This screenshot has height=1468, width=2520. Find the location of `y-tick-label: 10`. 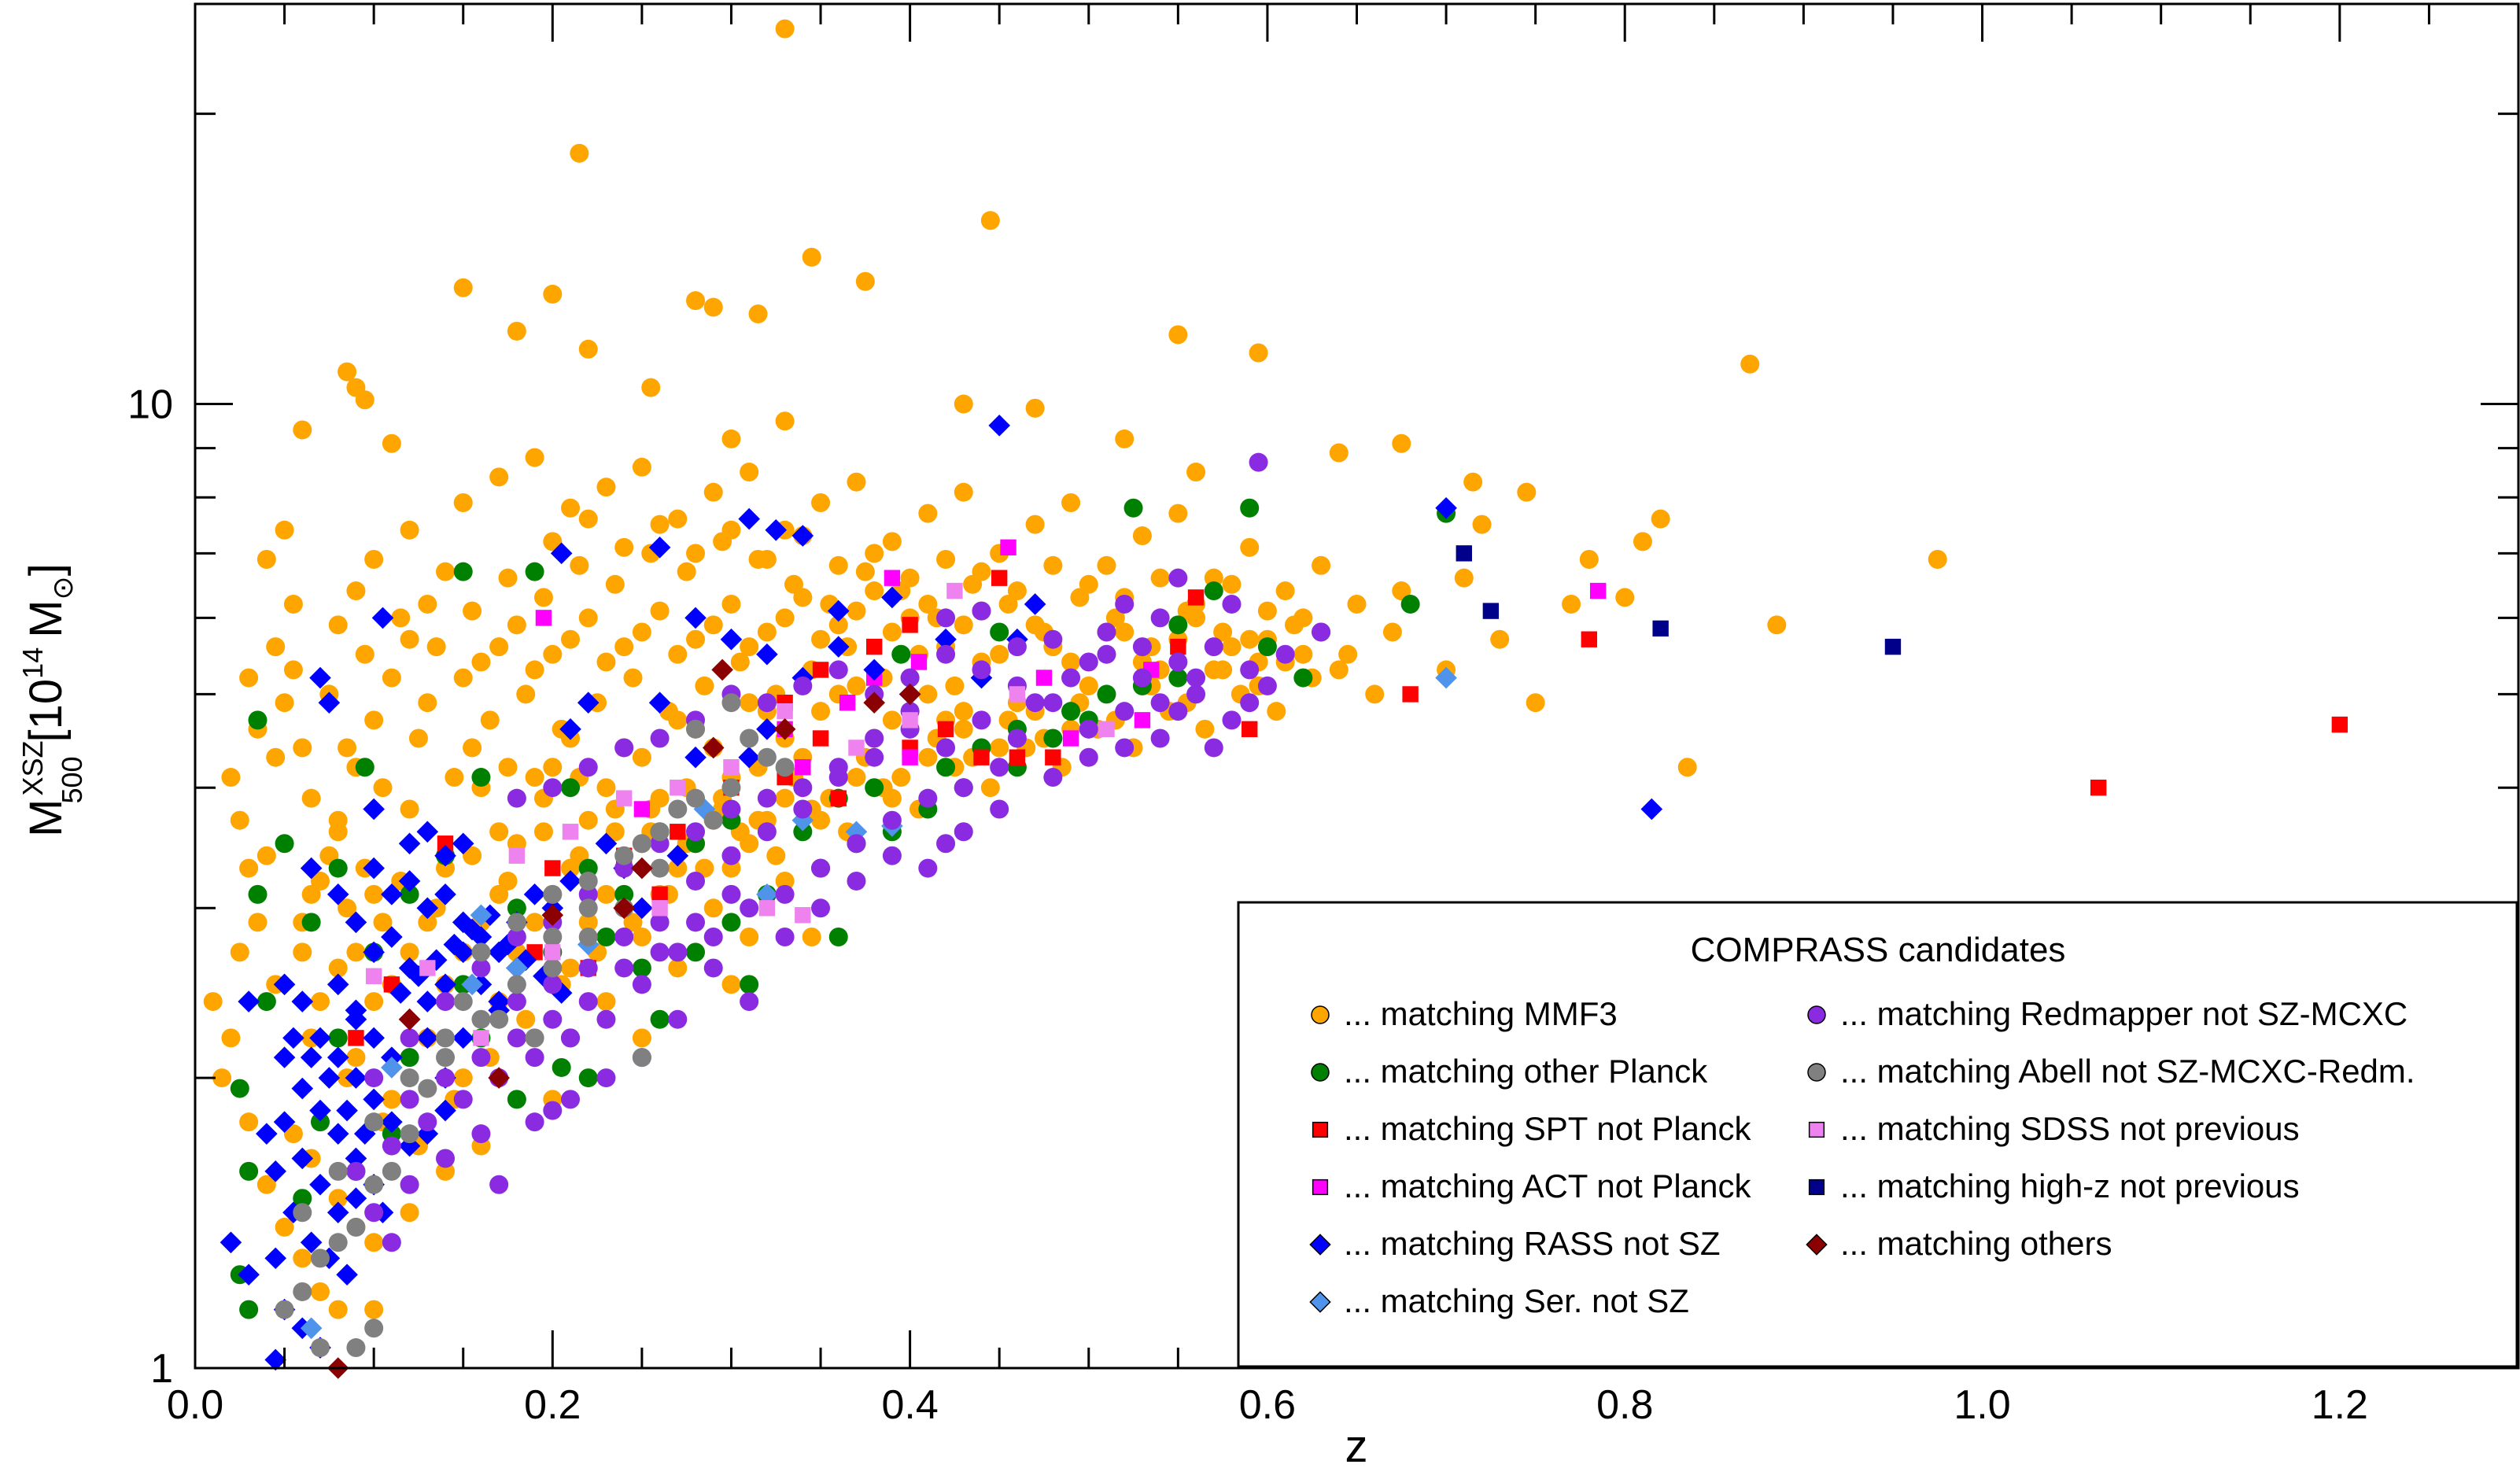

y-tick-label: 10 is located at coordinates (150, 405).